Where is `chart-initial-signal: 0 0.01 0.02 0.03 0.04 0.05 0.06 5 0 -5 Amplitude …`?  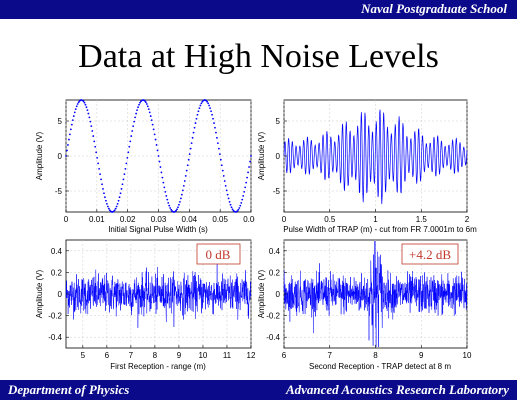 chart-initial-signal: 0 0.01 0.02 0.03 0.04 0.05 0.06 5 0 -5 Amplitude … is located at coordinates (145, 166).